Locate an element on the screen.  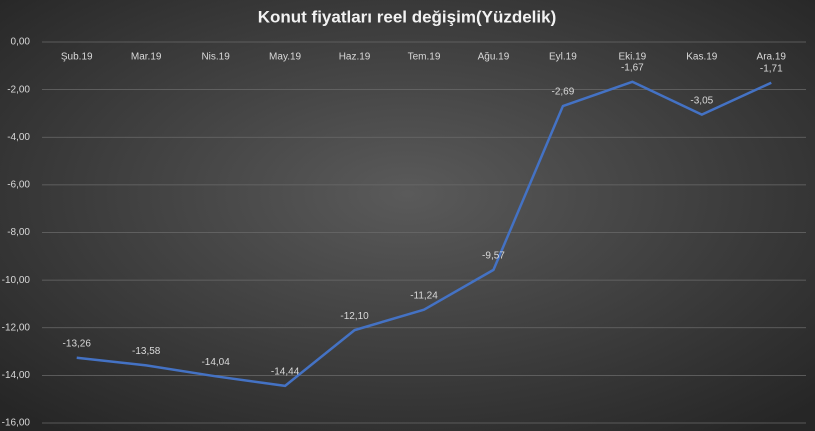
y-tick-label: -16,00 is located at coordinates (16, 423).